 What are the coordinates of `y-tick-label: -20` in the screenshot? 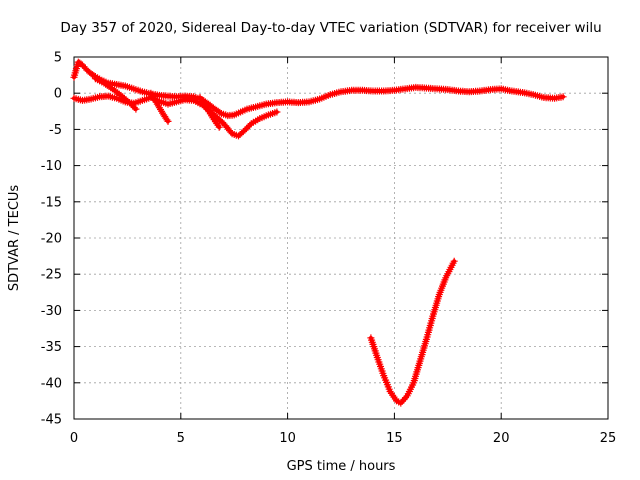 It's located at (51, 239).